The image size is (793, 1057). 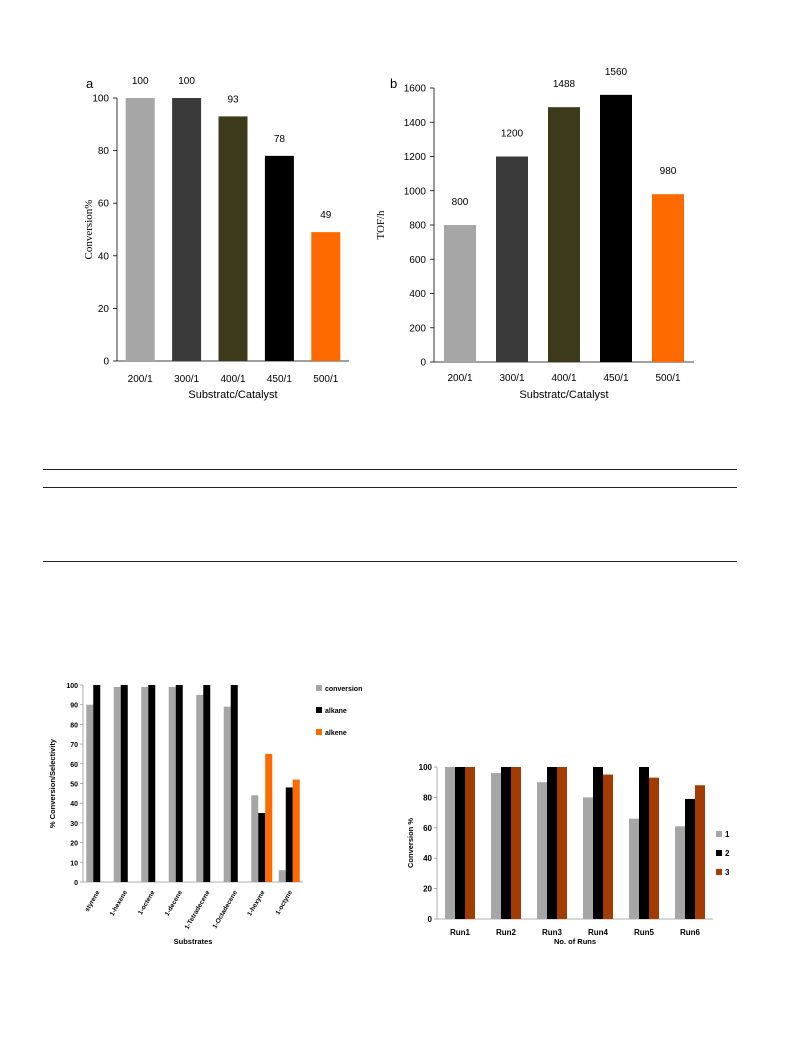 What do you see at coordinates (74, 706) in the screenshot?
I see `y-tick-label: 90` at bounding box center [74, 706].